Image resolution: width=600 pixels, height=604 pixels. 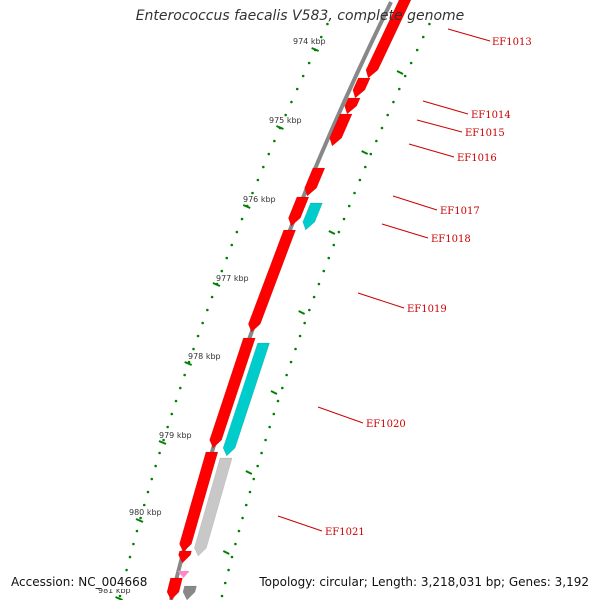 I want to click on ruler-label: 978 kbp, so click(x=204, y=356).